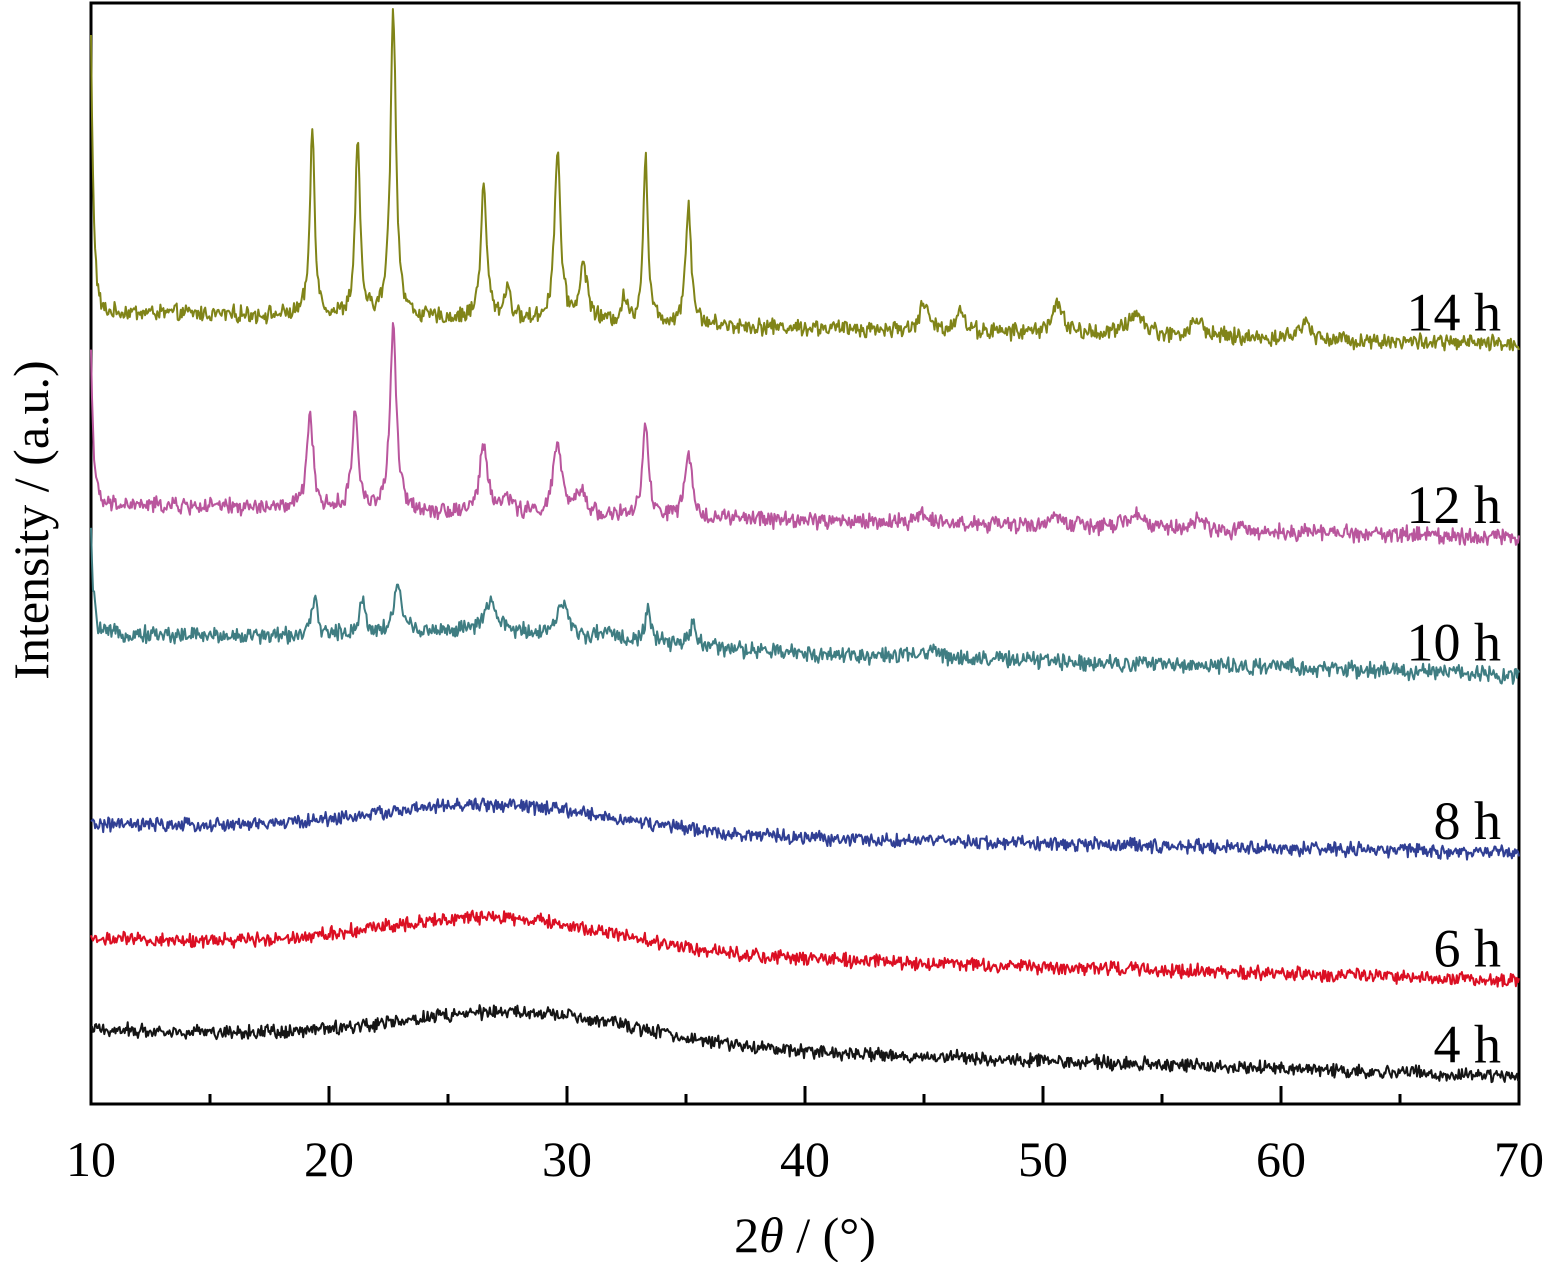 The width and height of the screenshot is (1546, 1262). What do you see at coordinates (91, 1159) in the screenshot?
I see `x-tick-label: 10` at bounding box center [91, 1159].